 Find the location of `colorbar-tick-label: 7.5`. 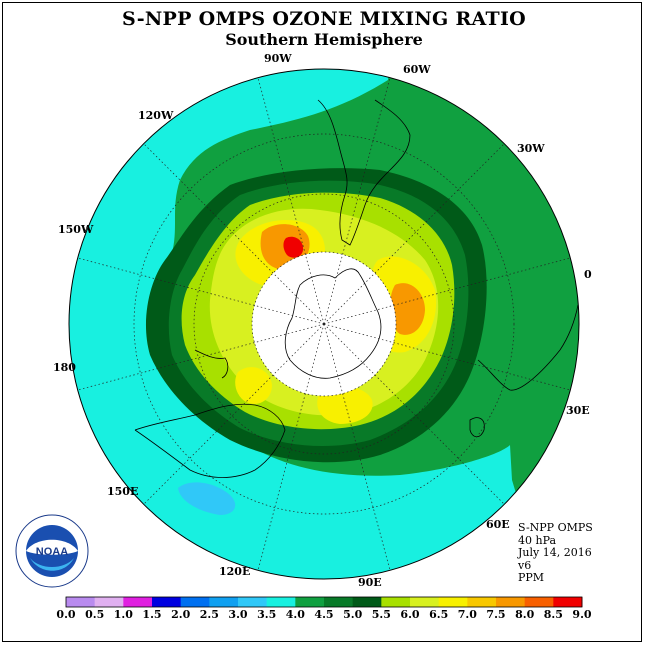

colorbar-tick-label: 7.5 is located at coordinates (495, 614).